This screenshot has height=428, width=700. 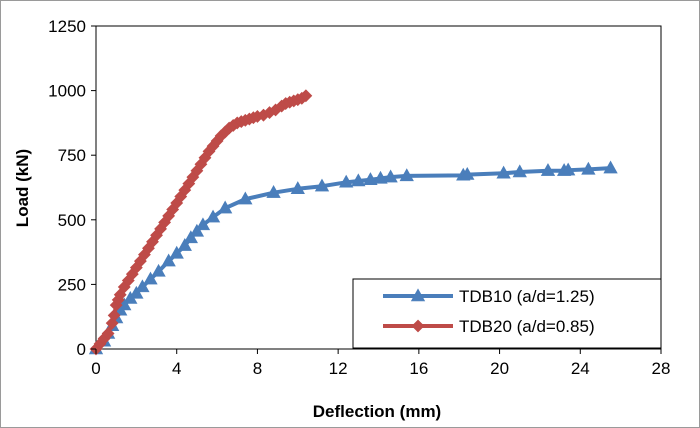 What do you see at coordinates (67, 91) in the screenshot?
I see `y-tick-label: 1000` at bounding box center [67, 91].